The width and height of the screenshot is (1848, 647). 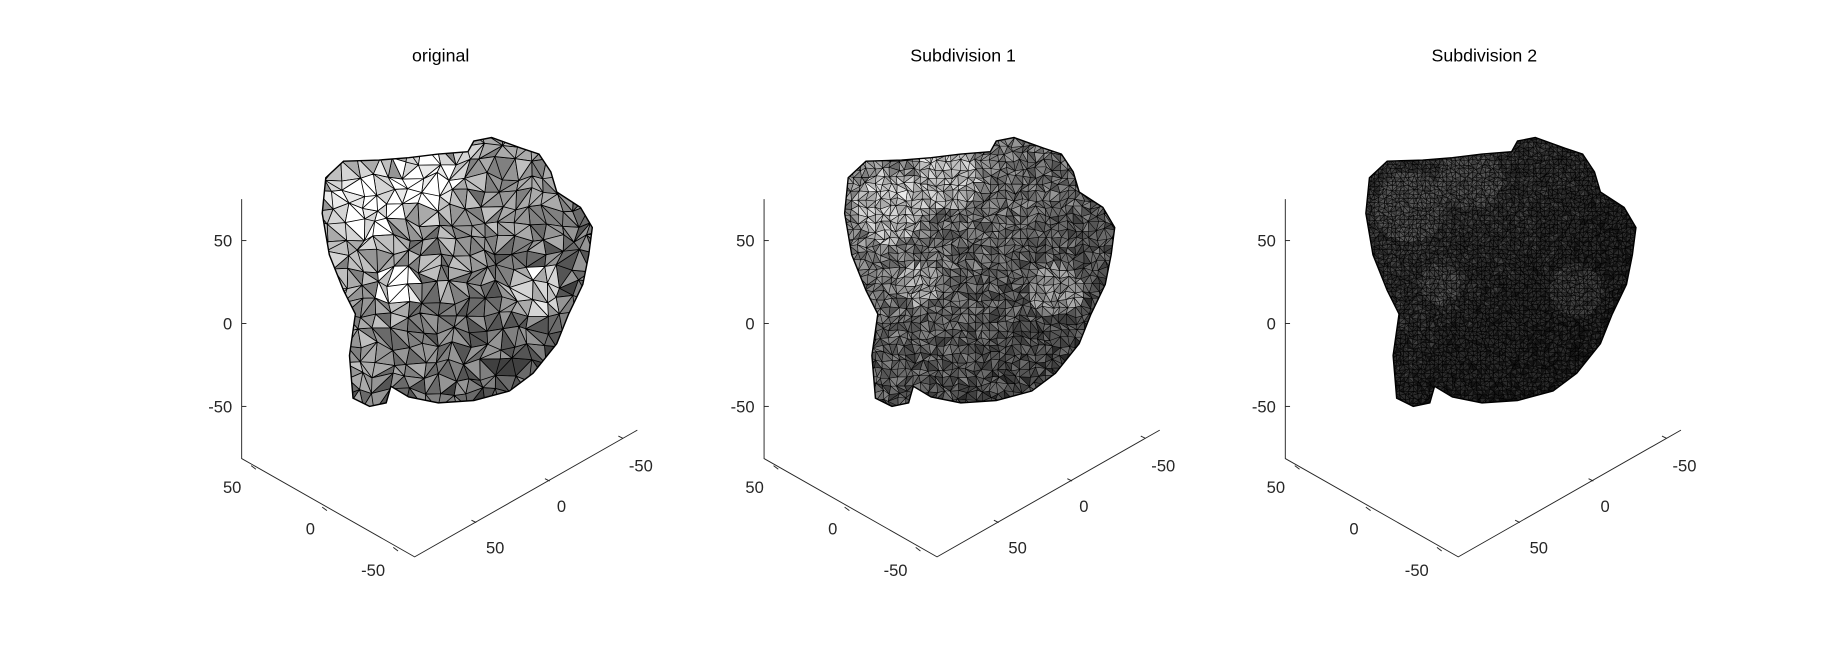 What do you see at coordinates (440, 56) in the screenshot?
I see `subplot-title: original` at bounding box center [440, 56].